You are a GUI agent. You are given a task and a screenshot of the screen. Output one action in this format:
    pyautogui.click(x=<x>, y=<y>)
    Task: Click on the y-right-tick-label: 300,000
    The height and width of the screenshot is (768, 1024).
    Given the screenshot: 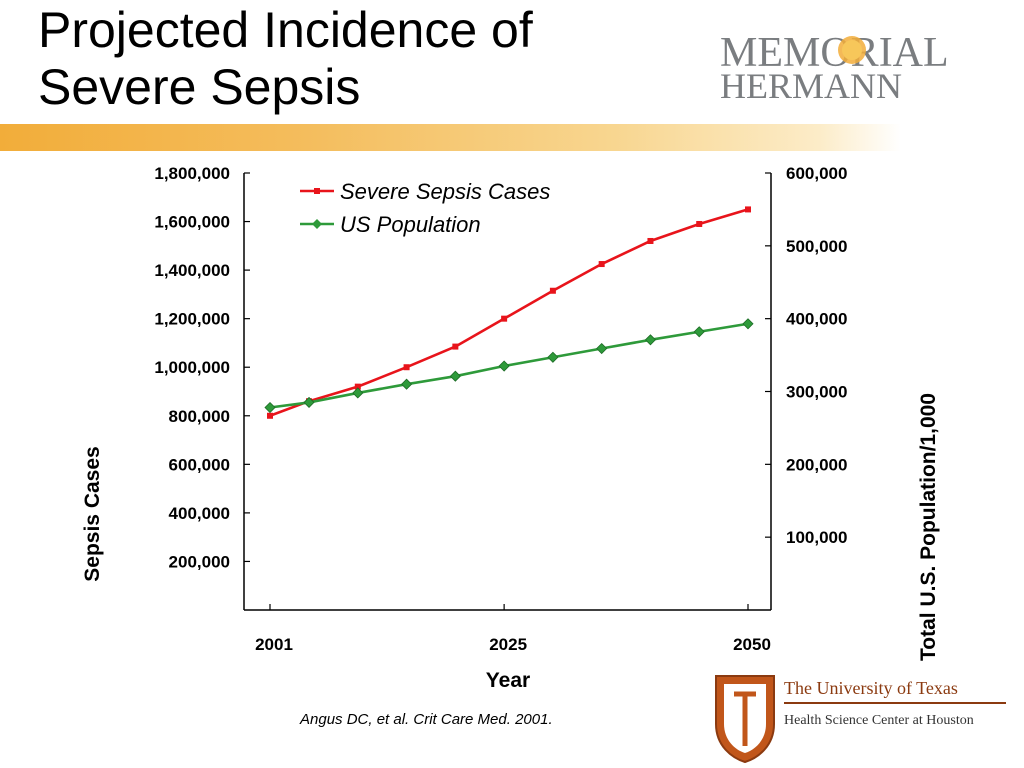 What is the action you would take?
    pyautogui.click(x=816, y=392)
    